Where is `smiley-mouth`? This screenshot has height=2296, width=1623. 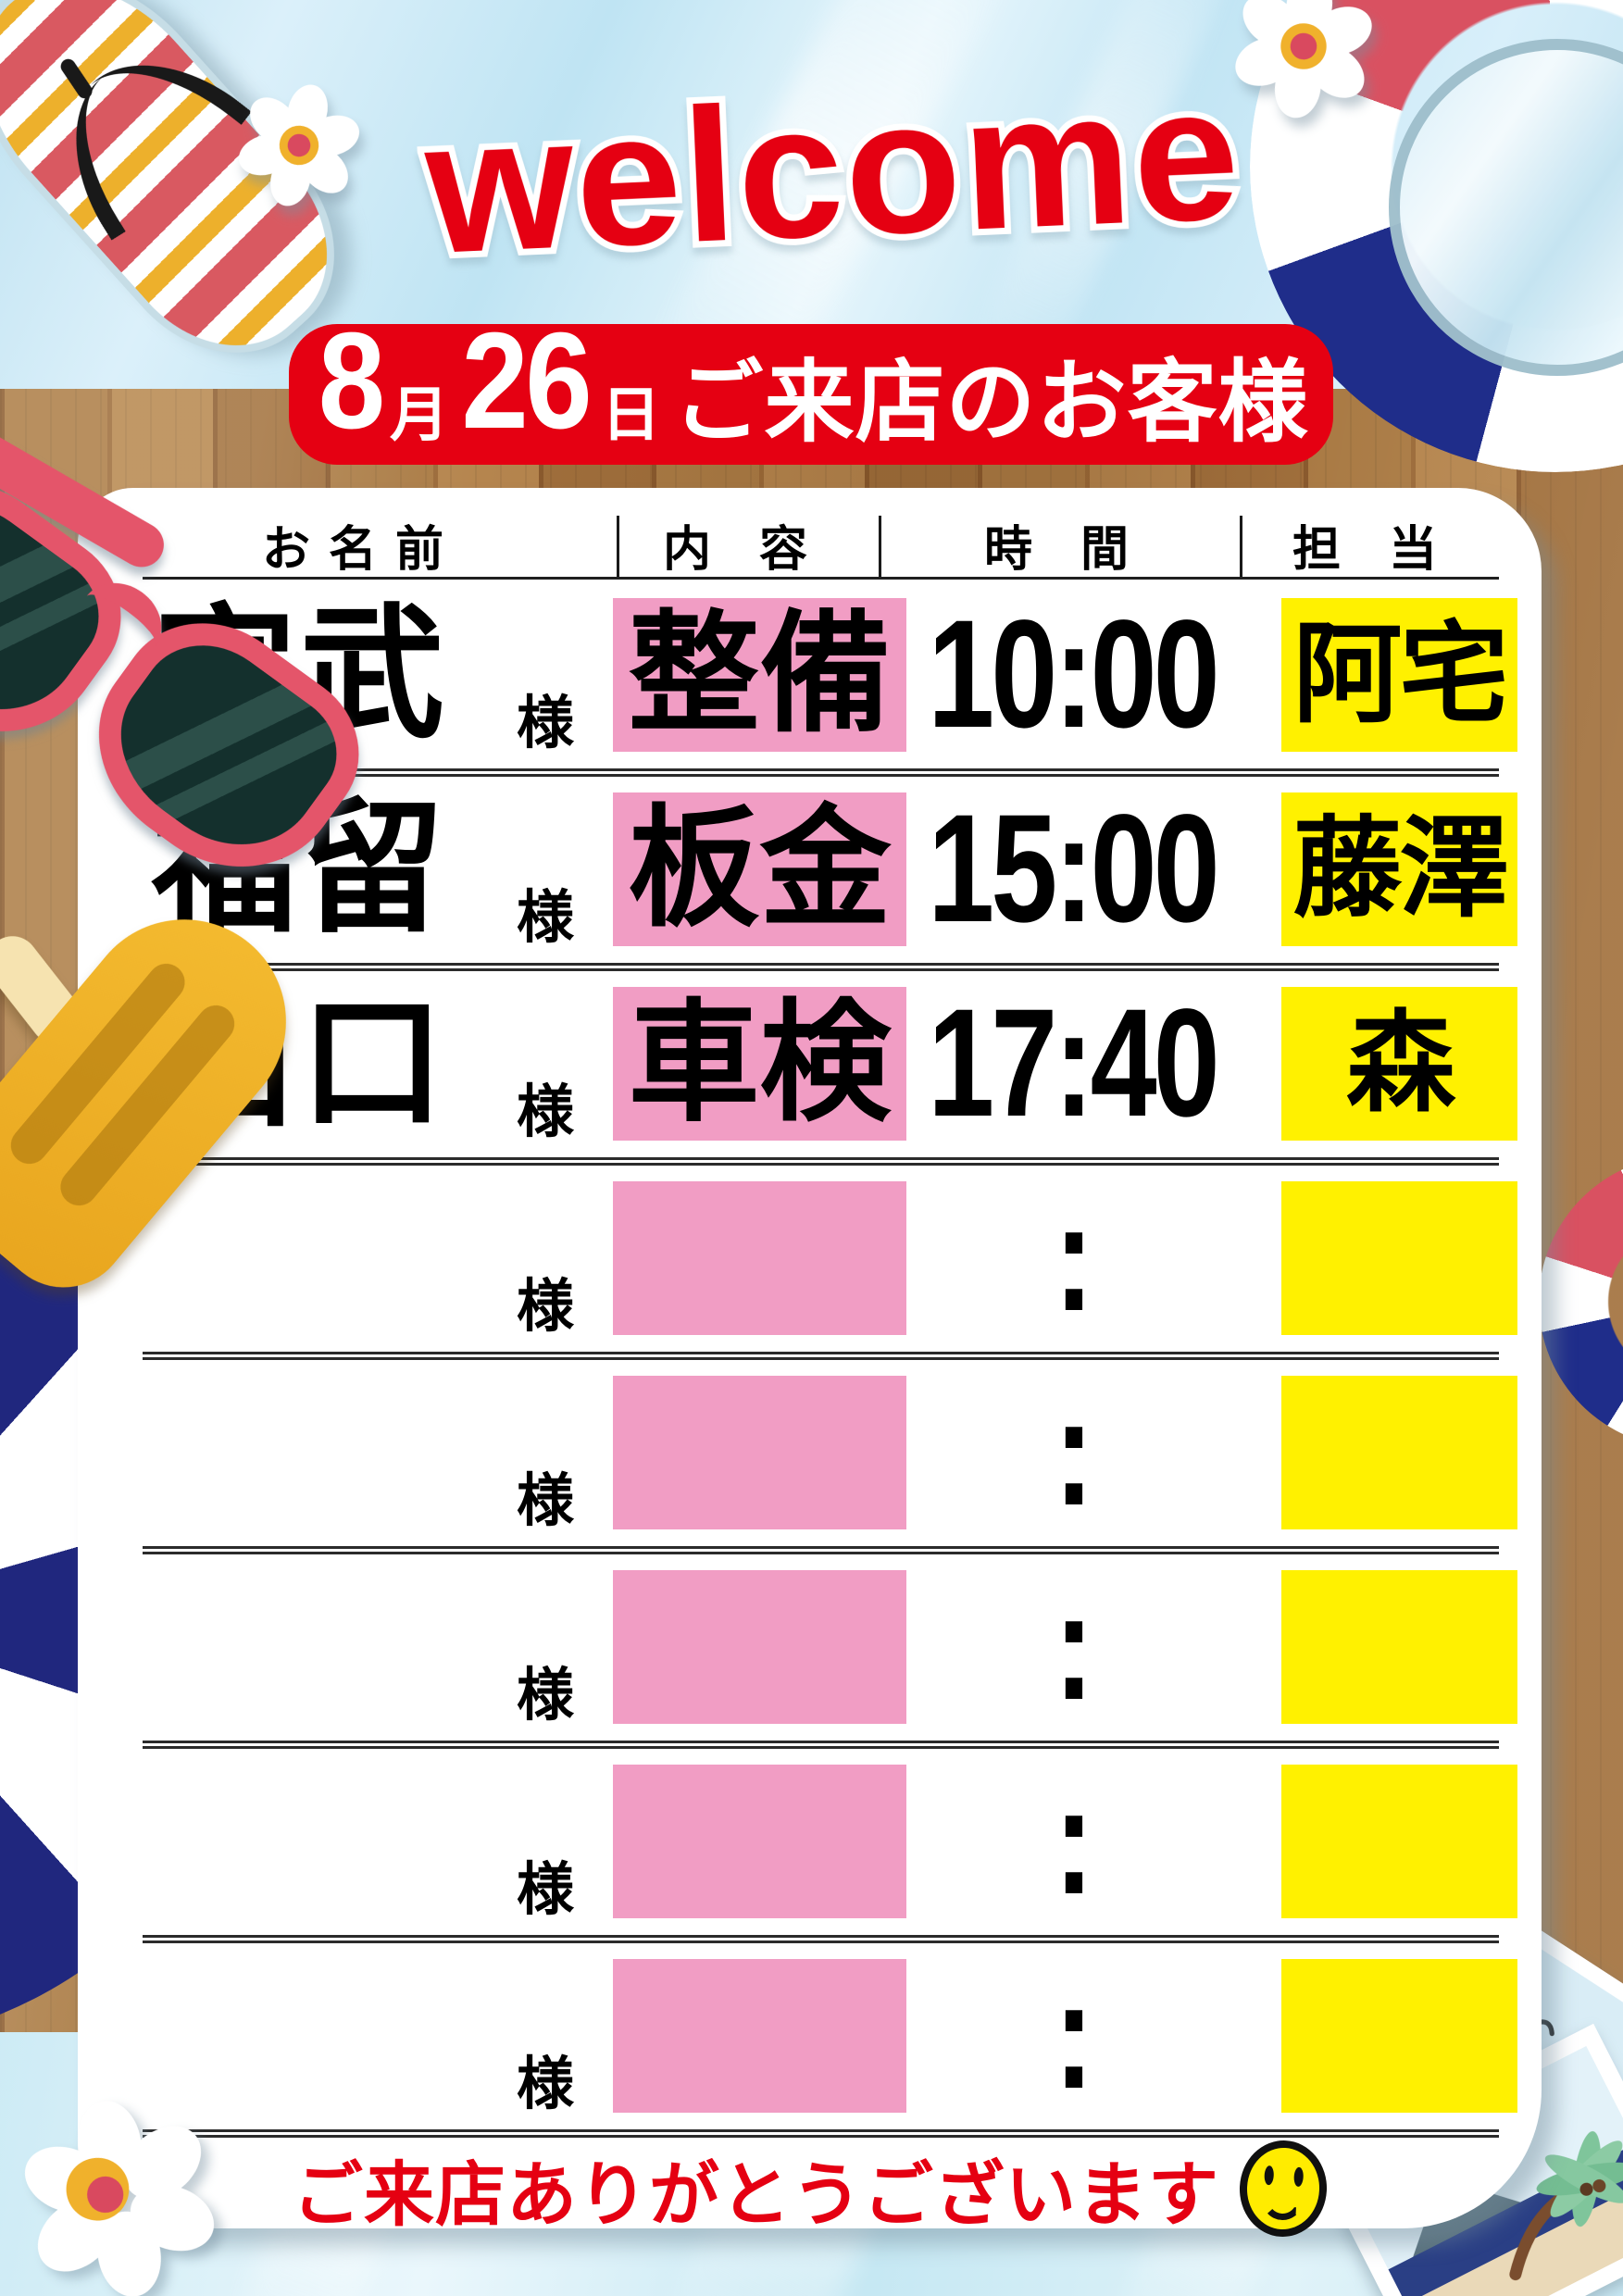
smiley-mouth is located at coordinates (1283, 2209).